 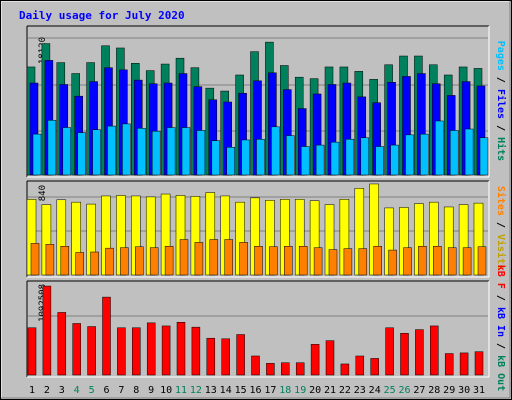 What do you see at coordinates (500, 346) in the screenshot?
I see `legend-kbytes-part-3: /` at bounding box center [500, 346].